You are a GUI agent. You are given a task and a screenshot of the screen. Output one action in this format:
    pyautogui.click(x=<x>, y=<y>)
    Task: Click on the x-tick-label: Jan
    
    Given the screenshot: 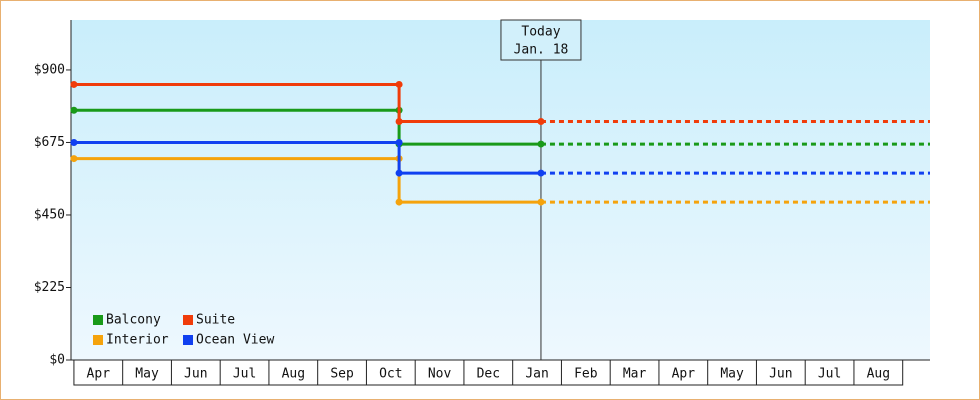 What is the action you would take?
    pyautogui.click(x=536, y=374)
    